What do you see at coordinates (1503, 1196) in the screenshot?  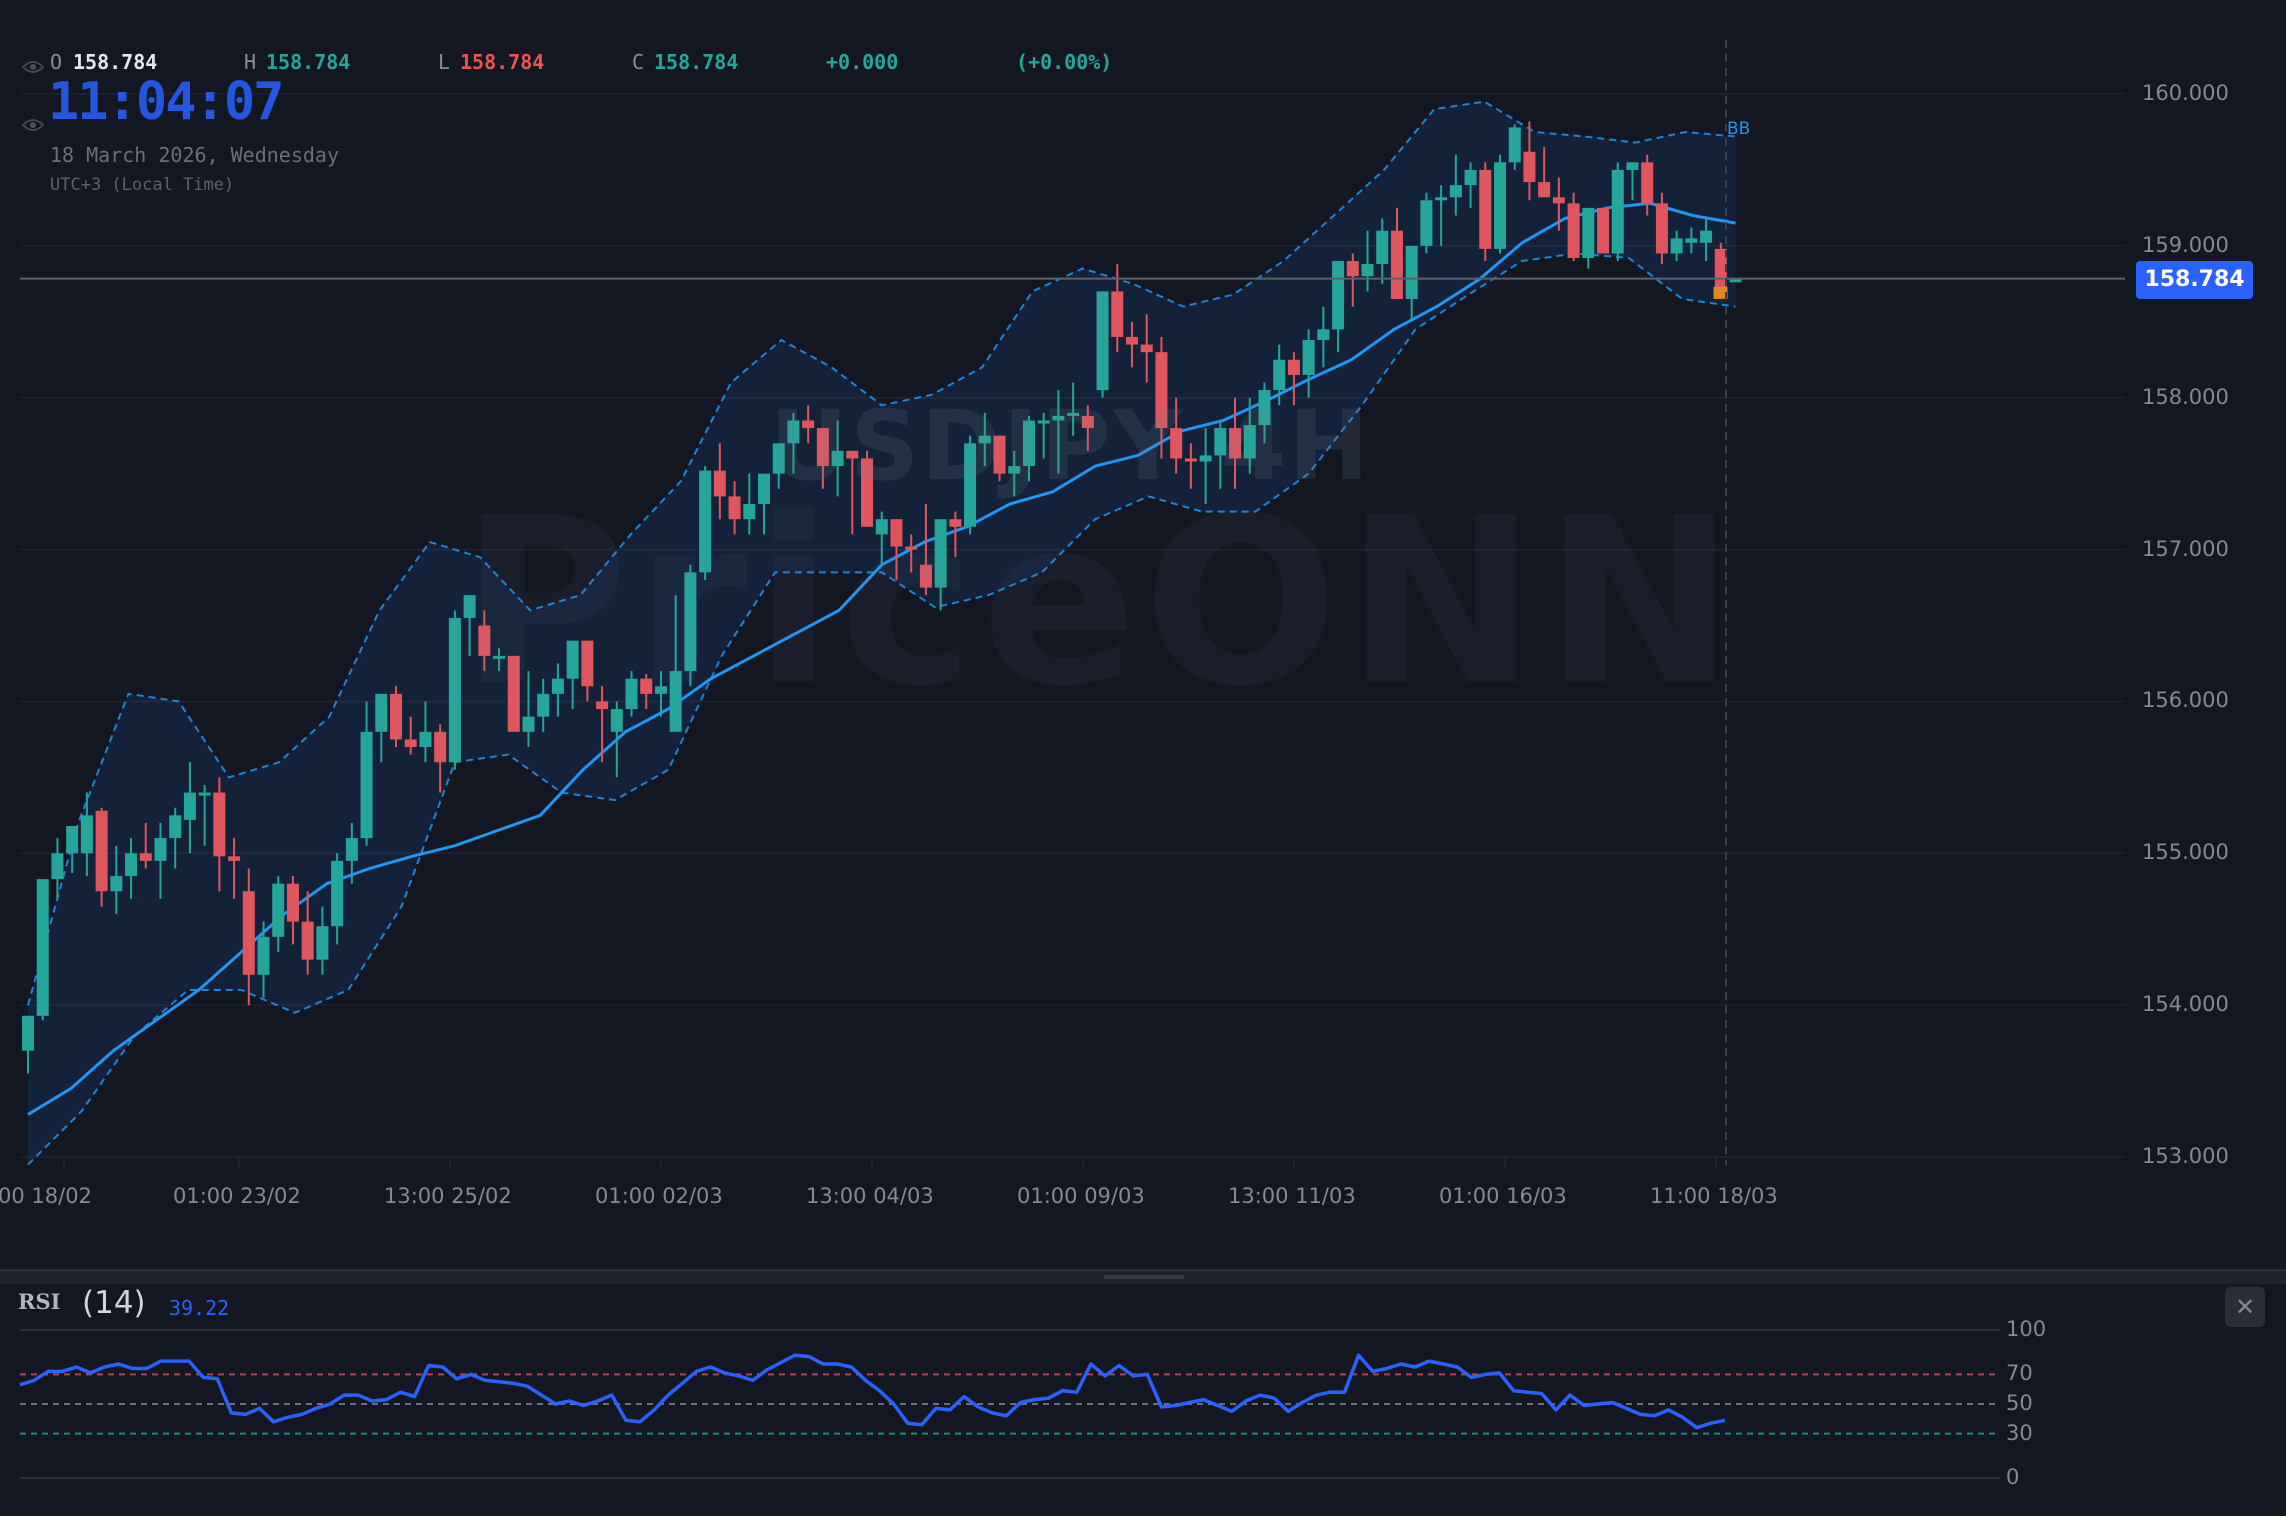 I see `time-tick-label: 01:00 16/03` at bounding box center [1503, 1196].